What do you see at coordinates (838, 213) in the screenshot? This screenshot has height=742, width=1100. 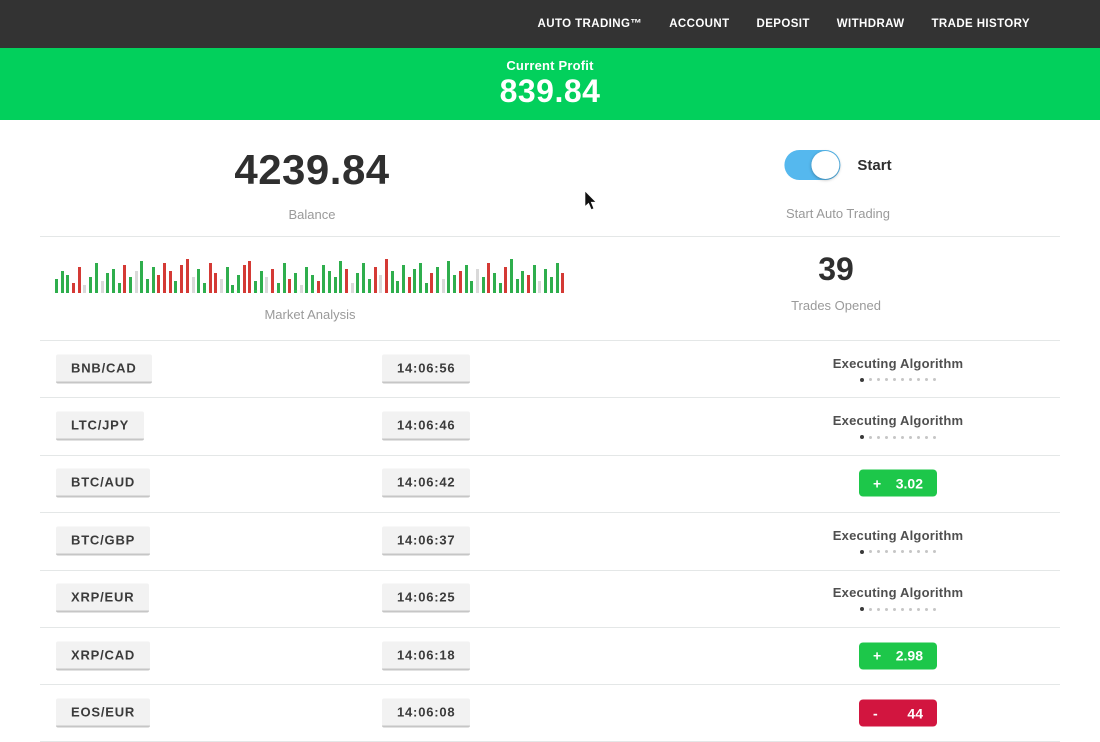 I see `toggle-caption: Start Auto Trading` at bounding box center [838, 213].